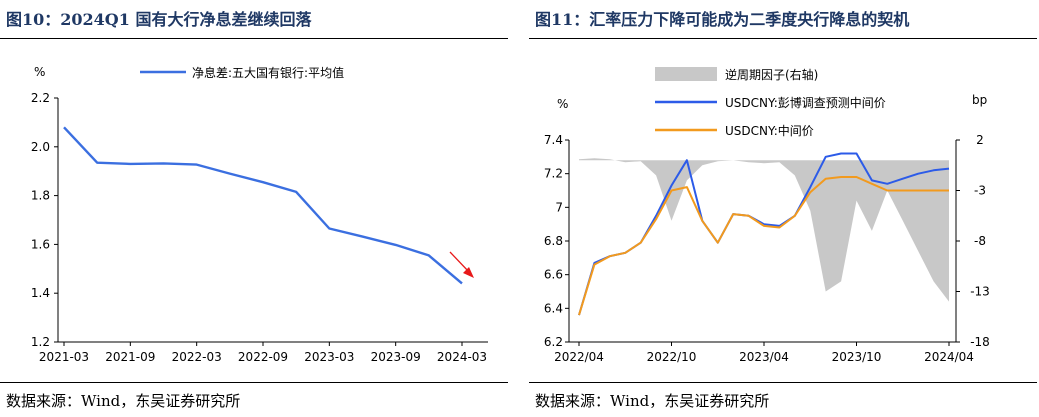 The image size is (1039, 417). Describe the element at coordinates (686, 74) in the screenshot. I see `right-legend-swatch-area` at that location.